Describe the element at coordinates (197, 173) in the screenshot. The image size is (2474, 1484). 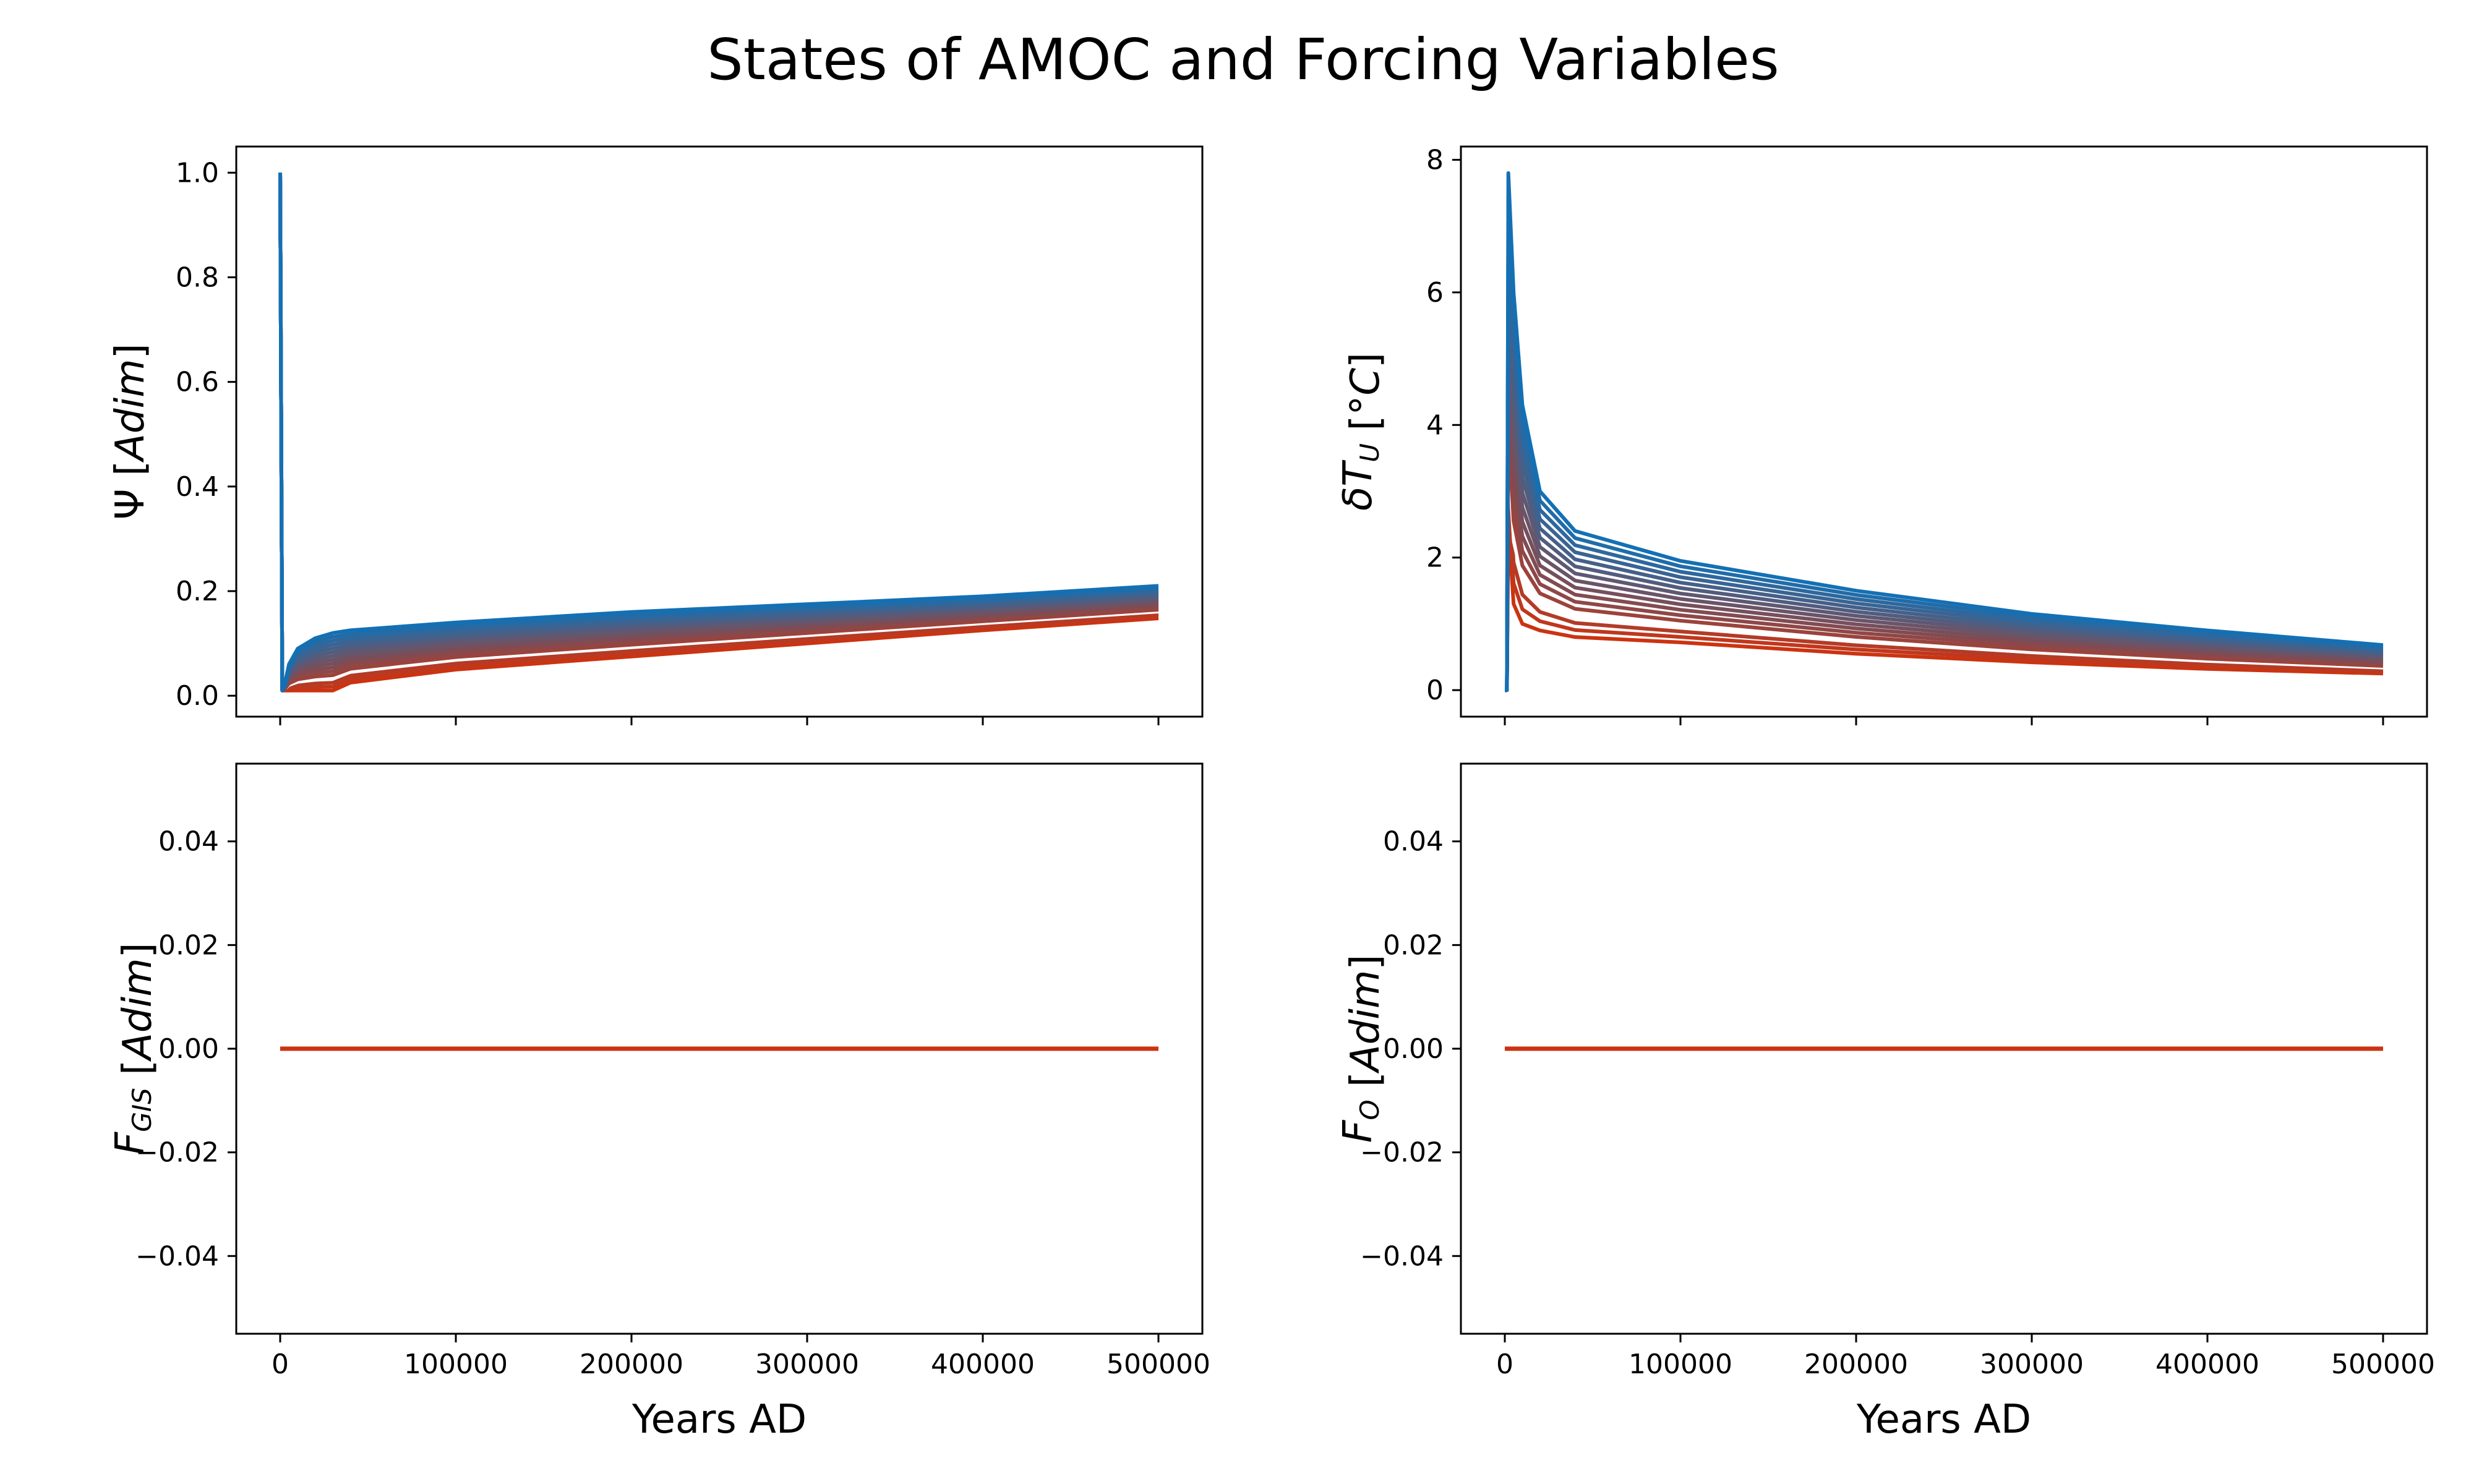
I see `y-tick-label: 1.0` at that location.